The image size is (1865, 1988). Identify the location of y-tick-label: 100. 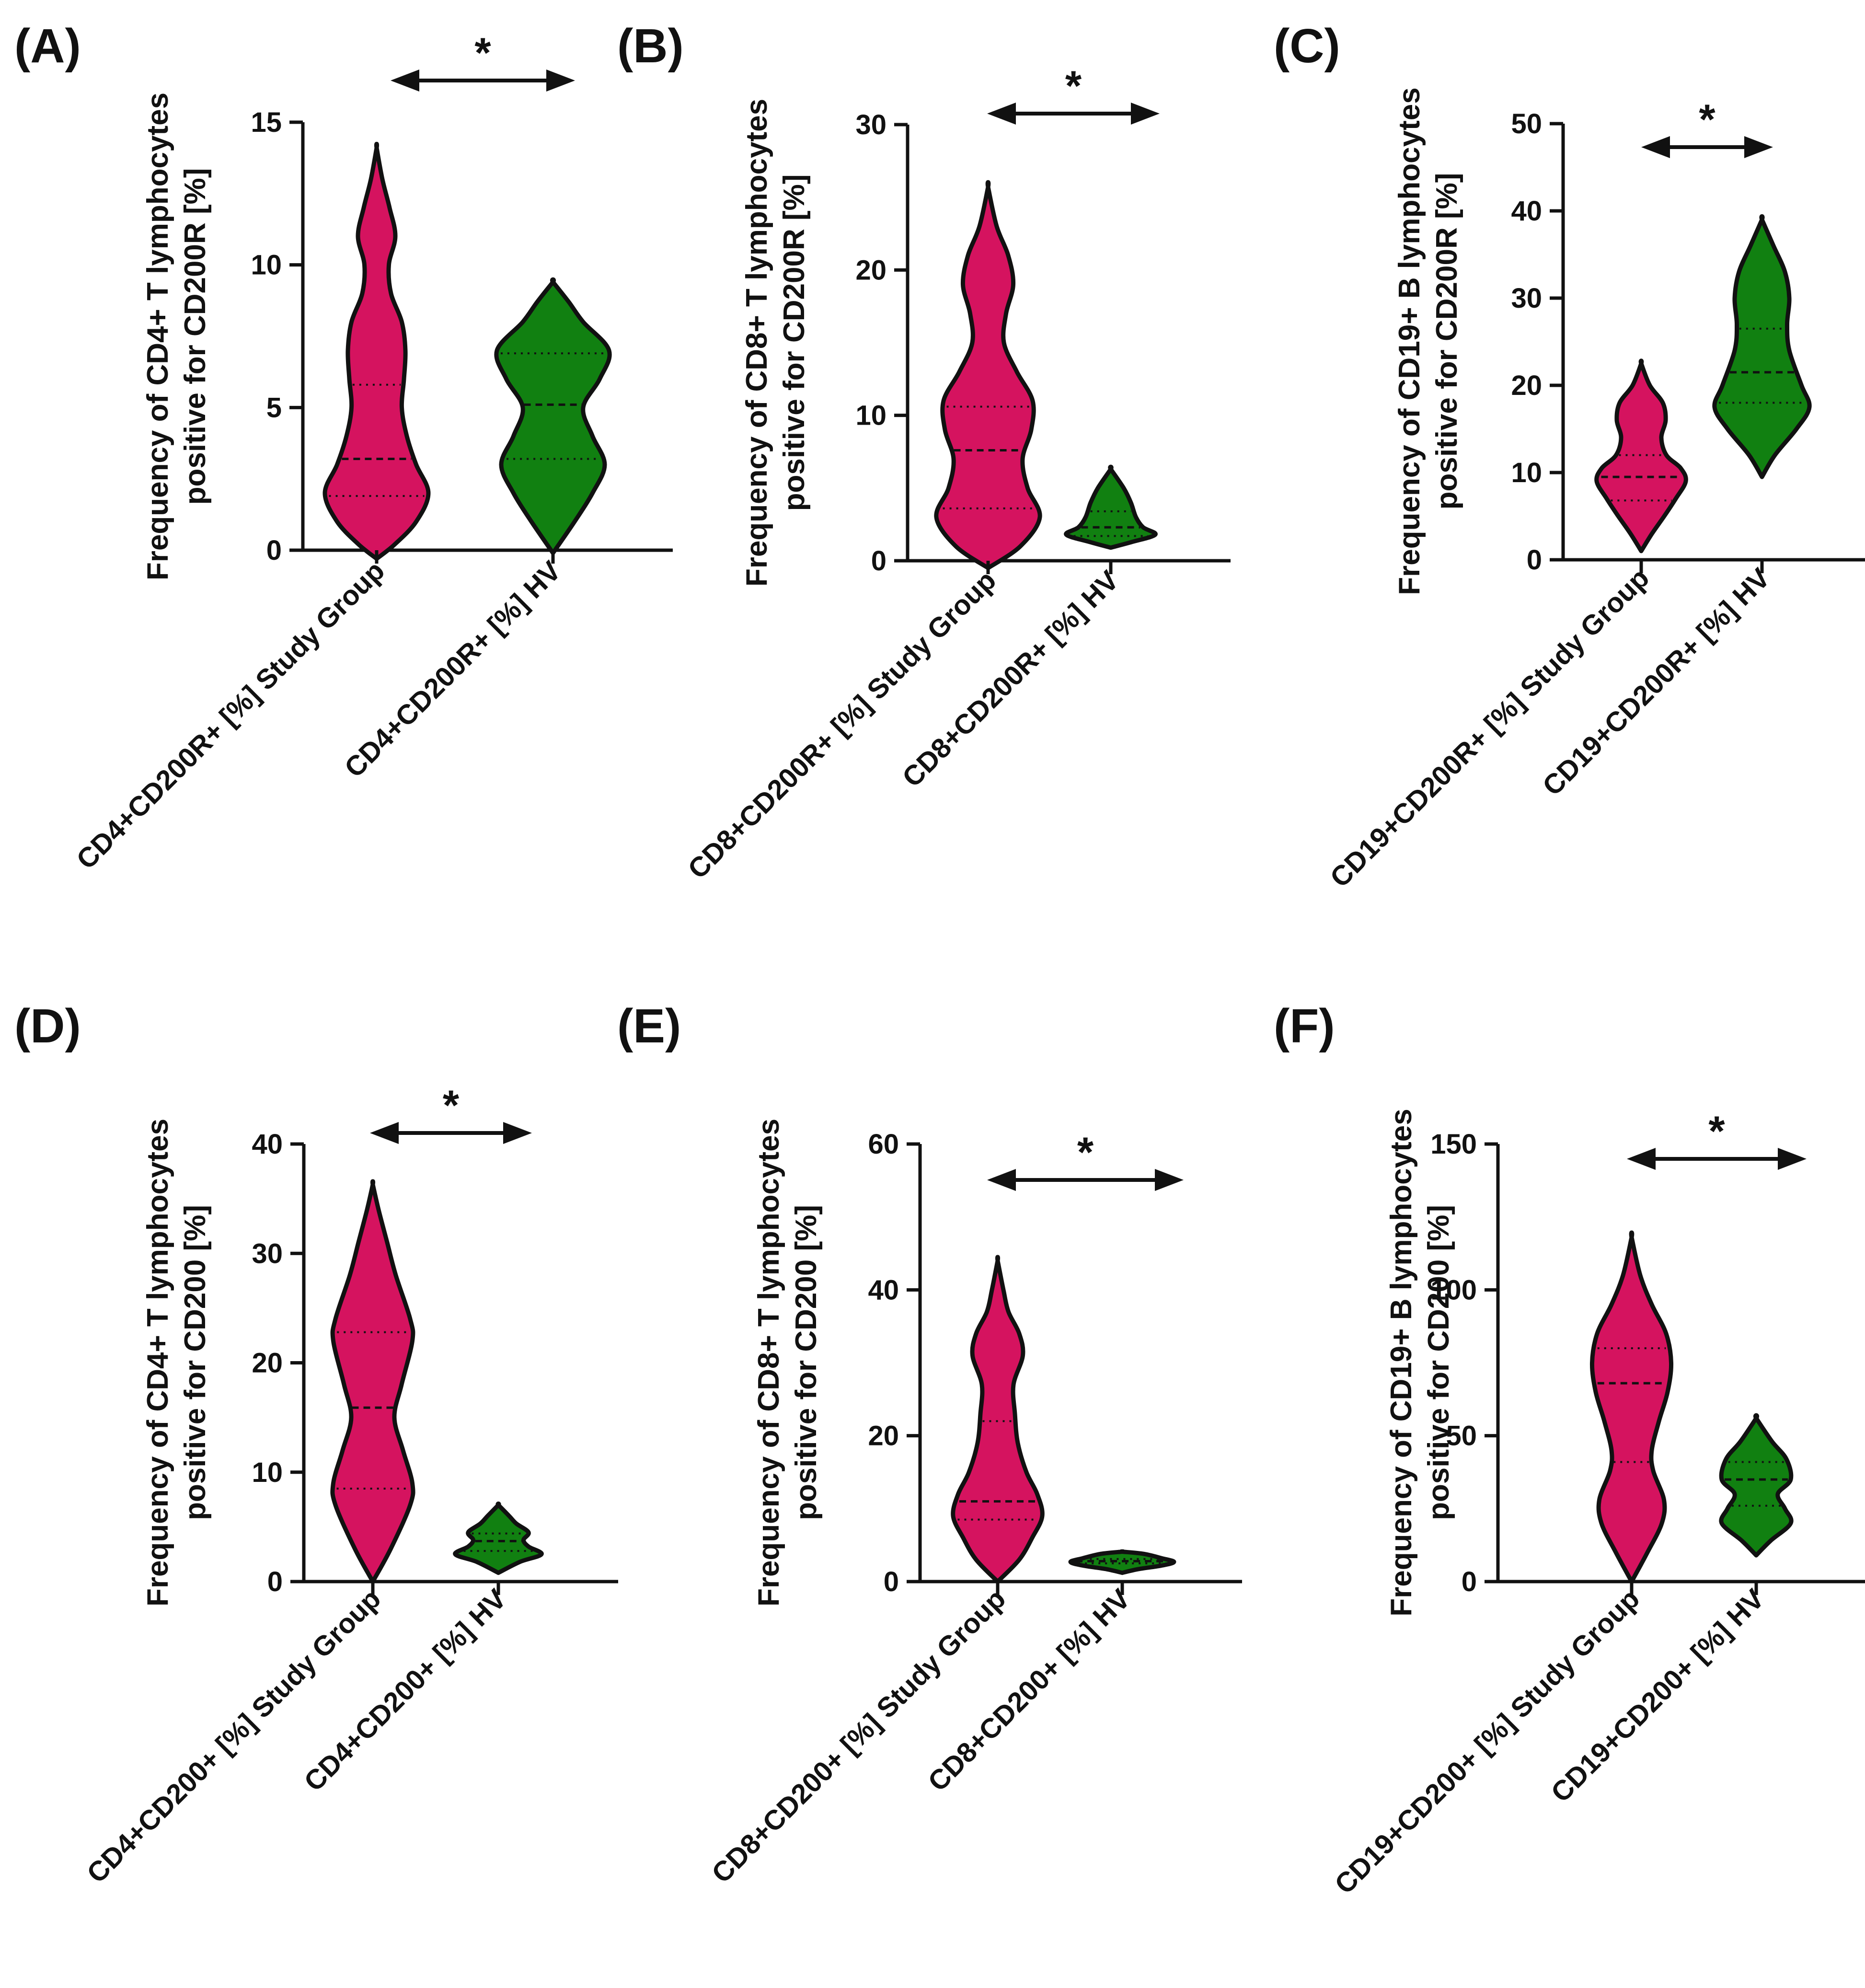
(1453, 1290).